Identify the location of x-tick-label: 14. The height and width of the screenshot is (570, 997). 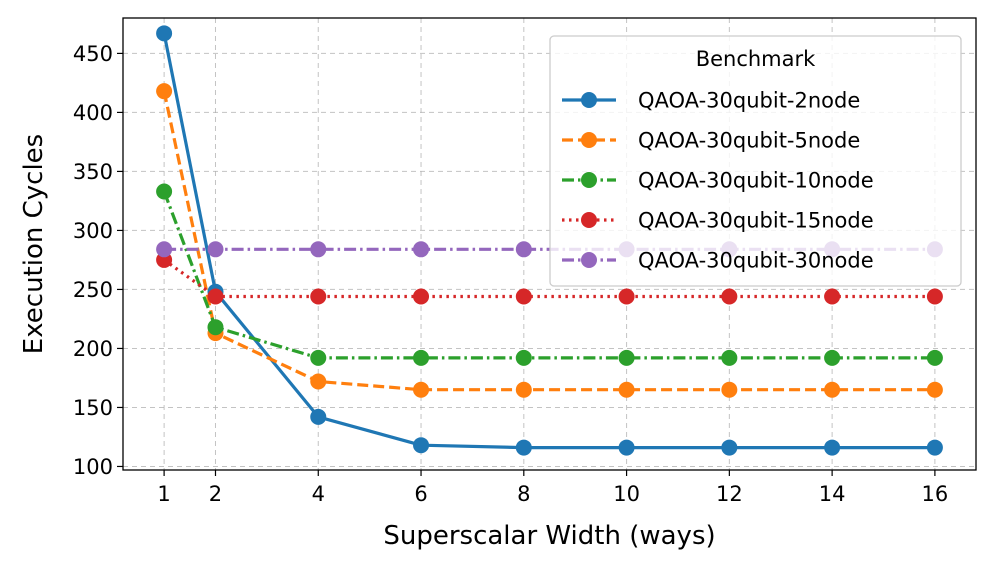
(832, 494).